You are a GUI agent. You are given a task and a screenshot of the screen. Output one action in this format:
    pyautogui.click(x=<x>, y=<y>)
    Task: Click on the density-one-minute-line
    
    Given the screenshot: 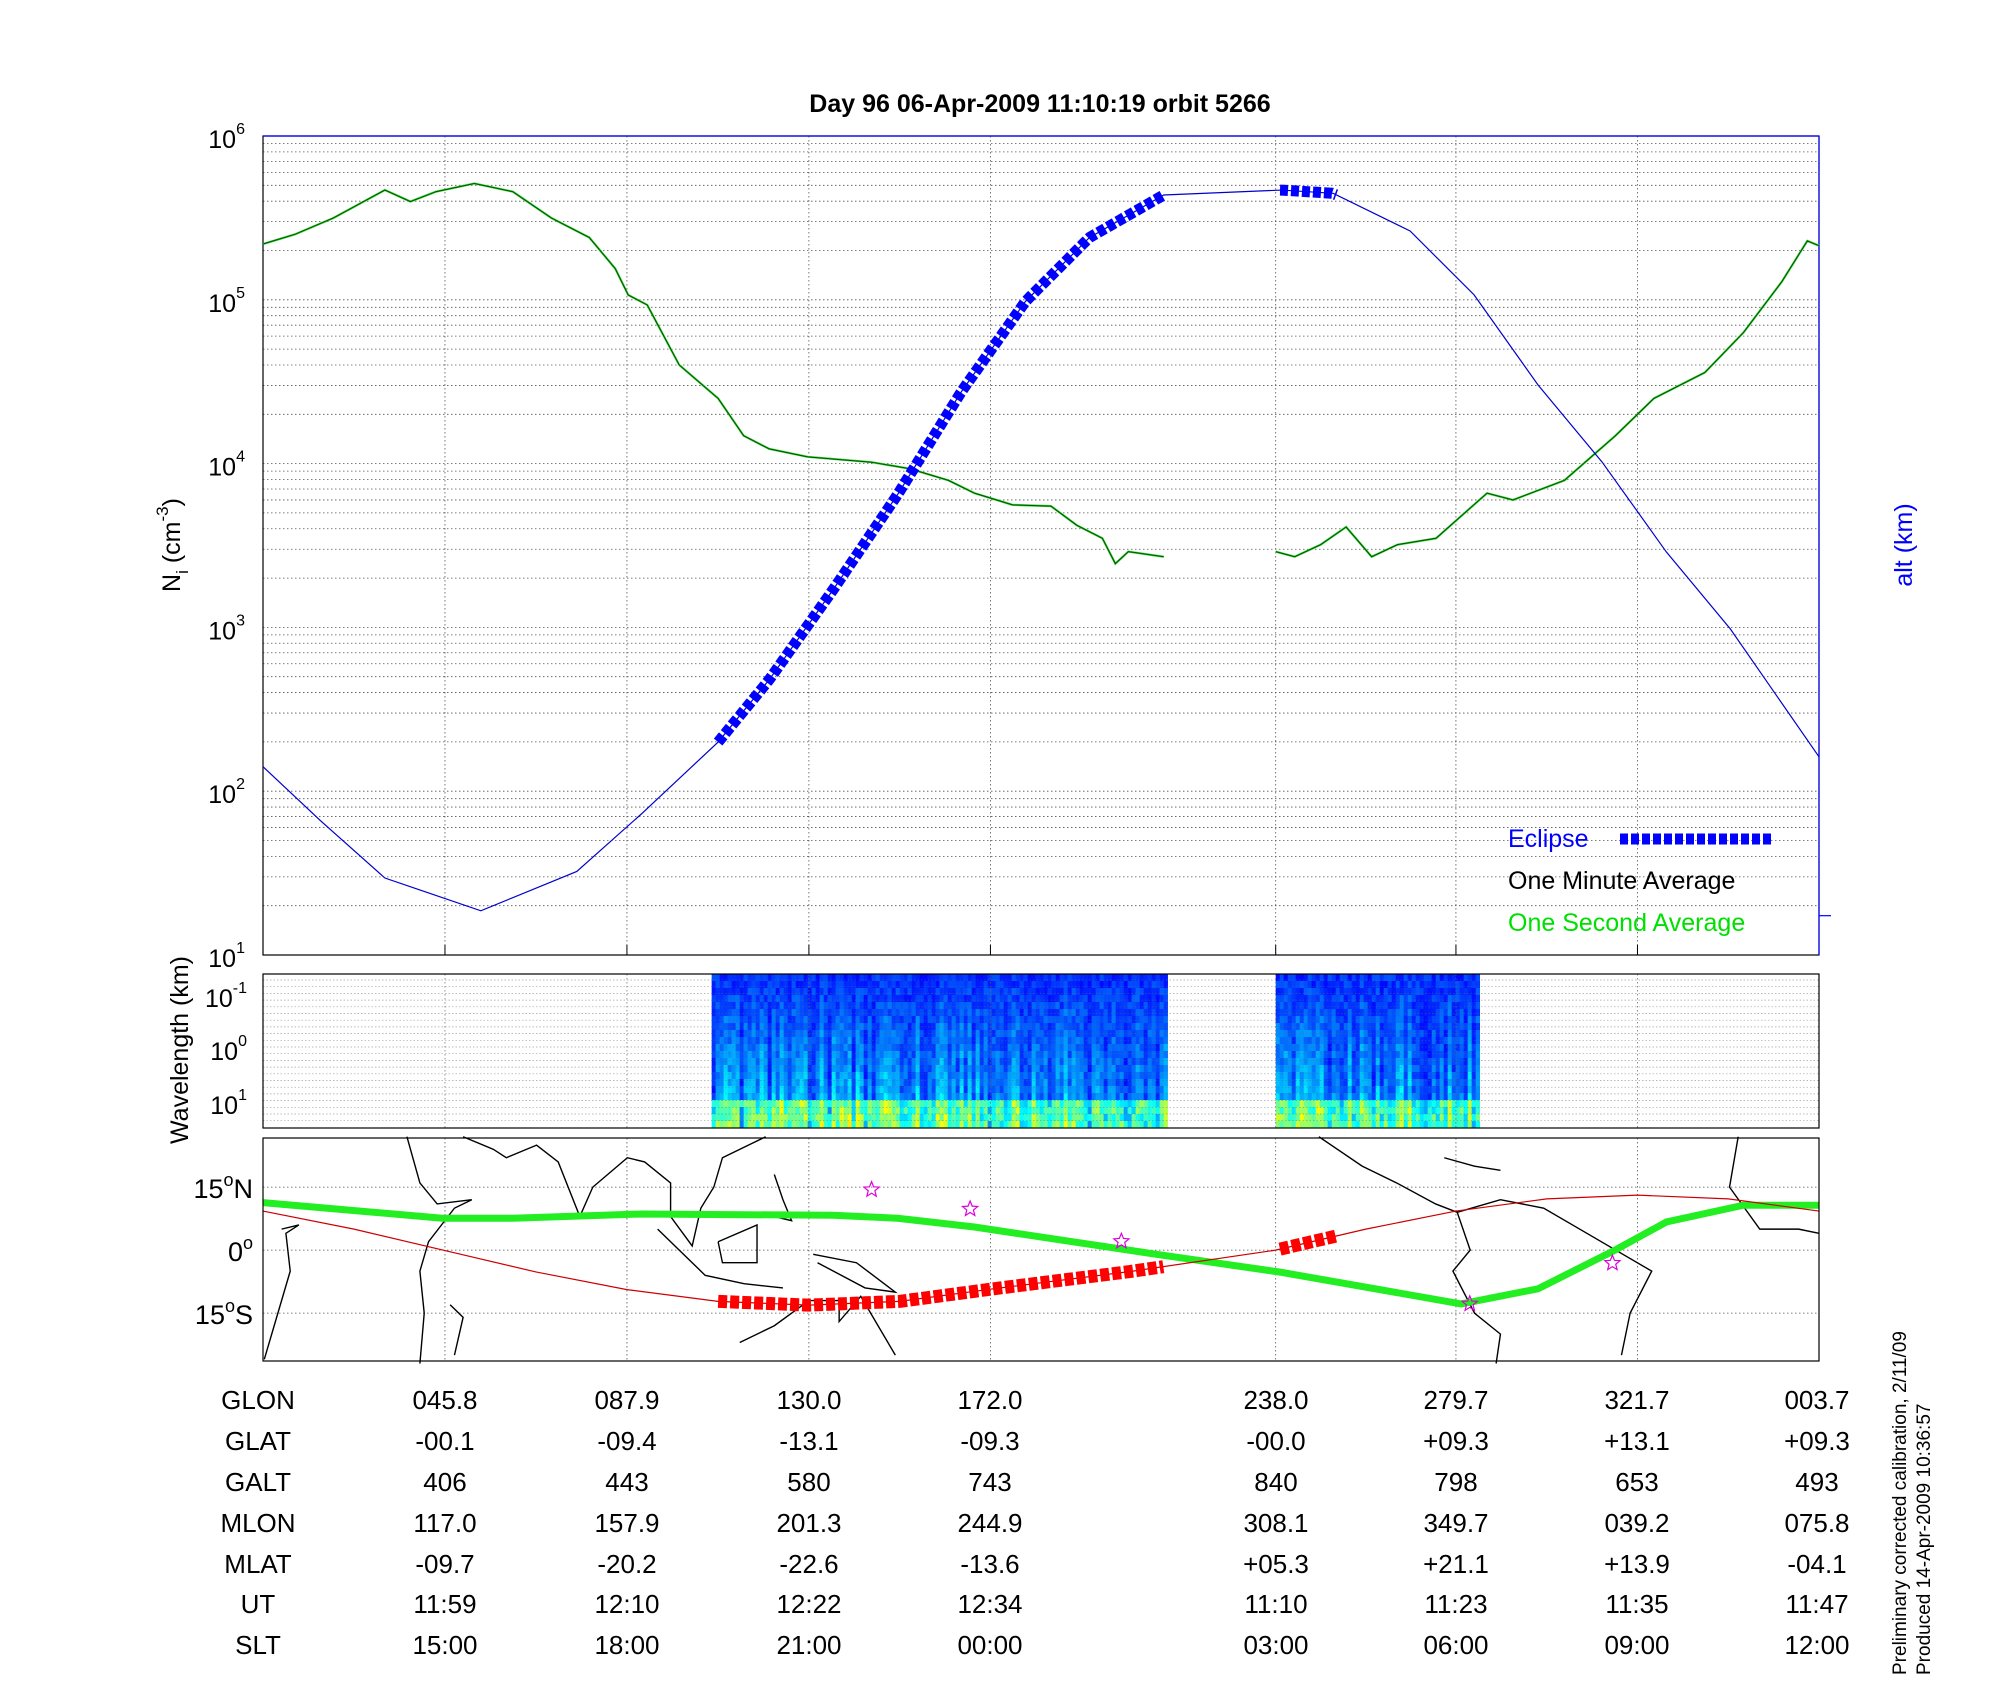 What is the action you would take?
    pyautogui.click(x=1547, y=399)
    